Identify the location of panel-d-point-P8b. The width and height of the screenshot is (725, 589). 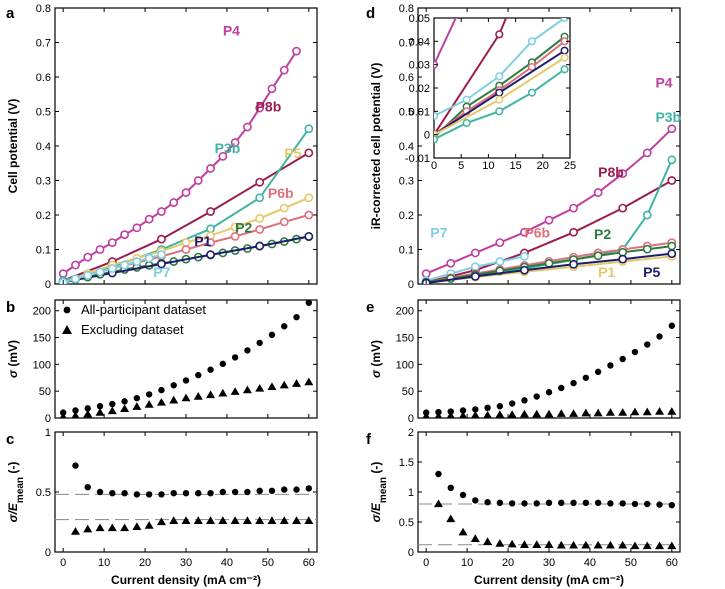
(573, 232).